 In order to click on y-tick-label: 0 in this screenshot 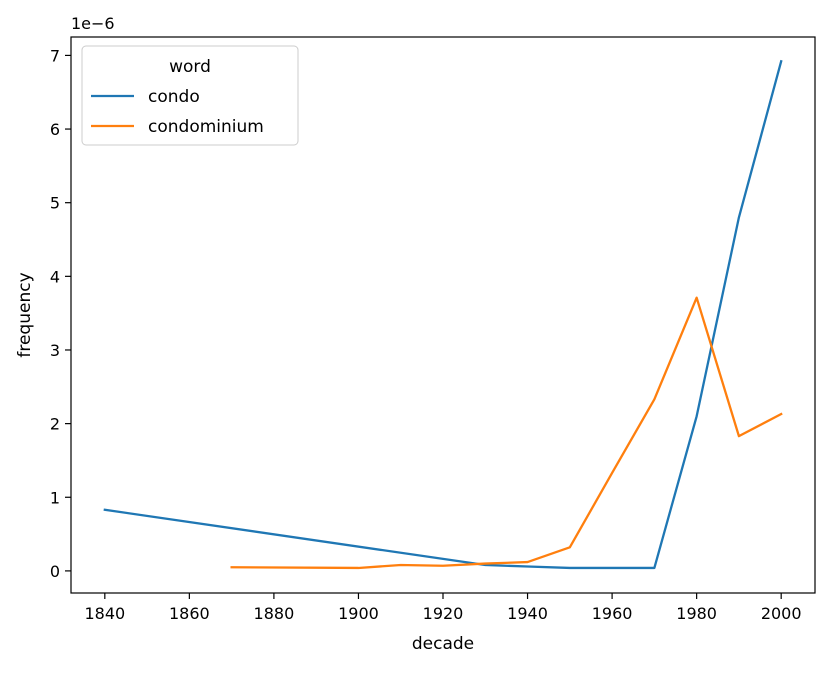, I will do `click(55, 571)`.